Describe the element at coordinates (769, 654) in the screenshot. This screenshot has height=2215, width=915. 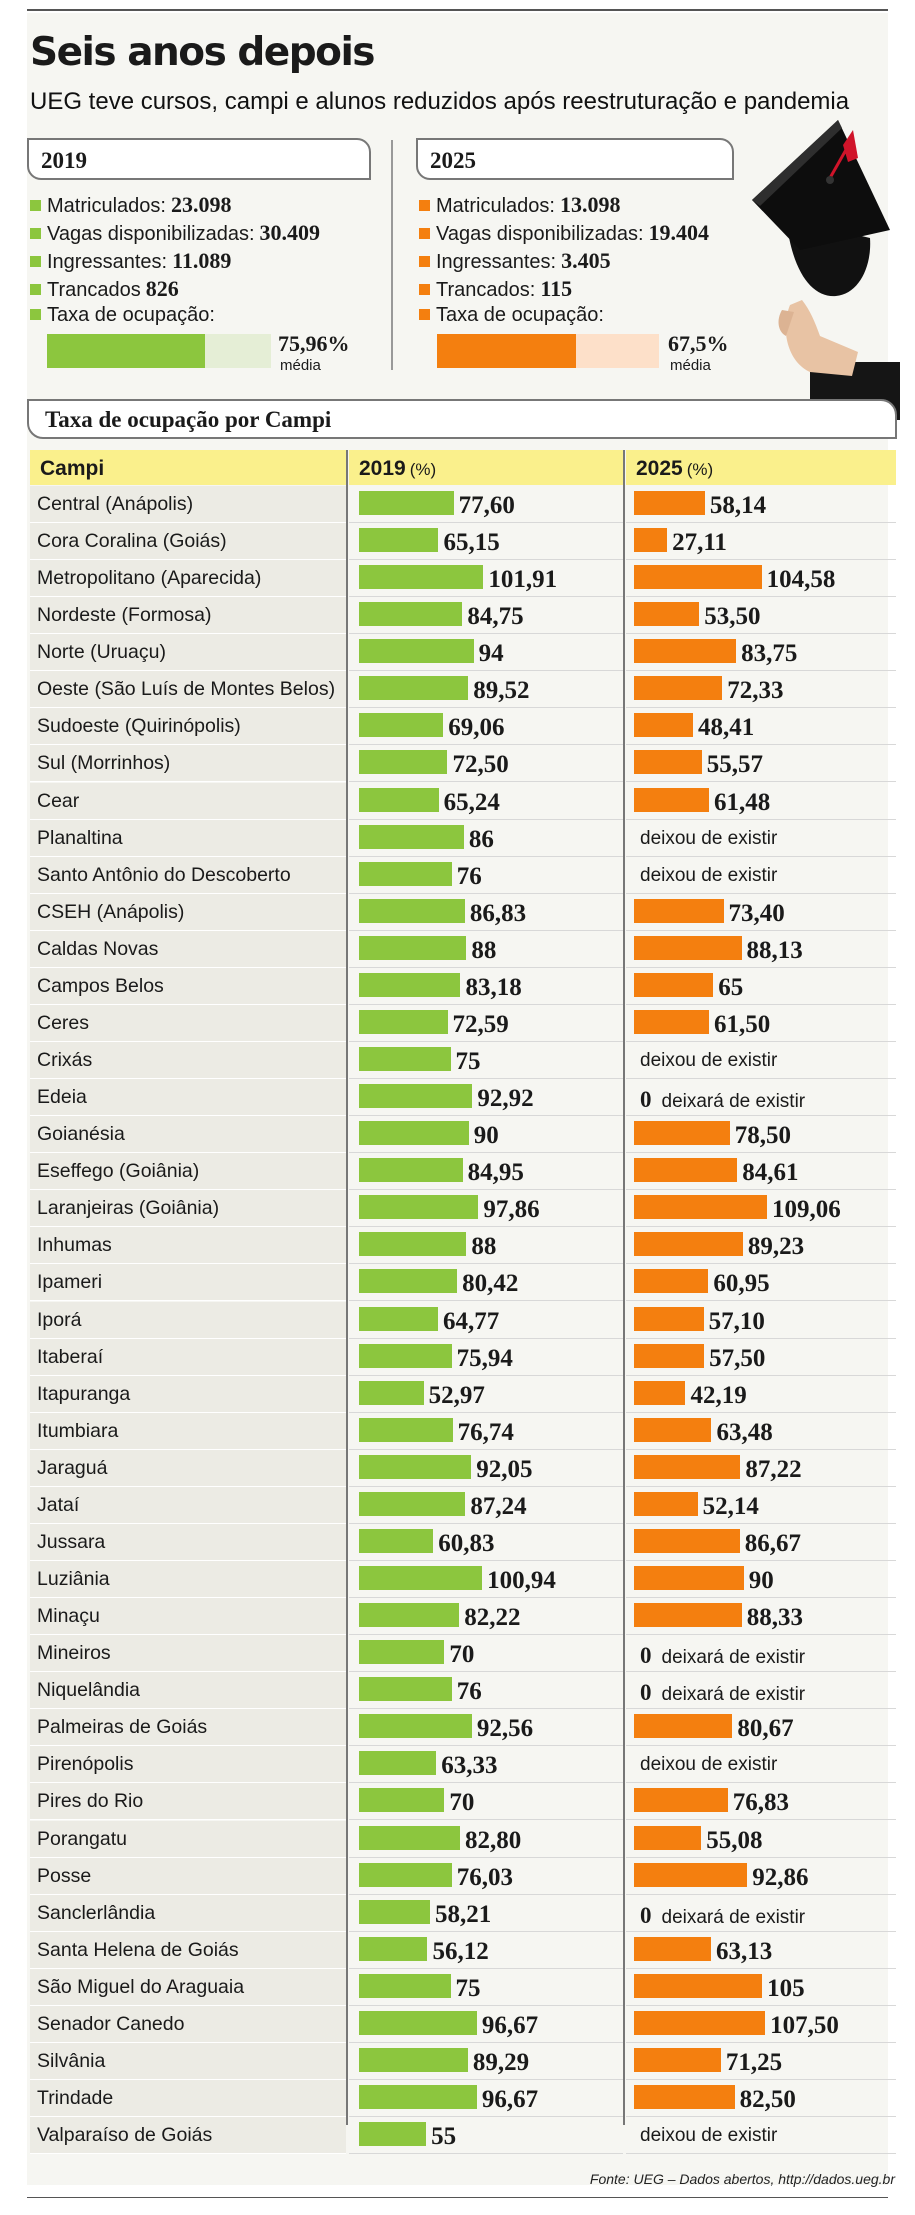
I see `value-2025: 83,75` at that location.